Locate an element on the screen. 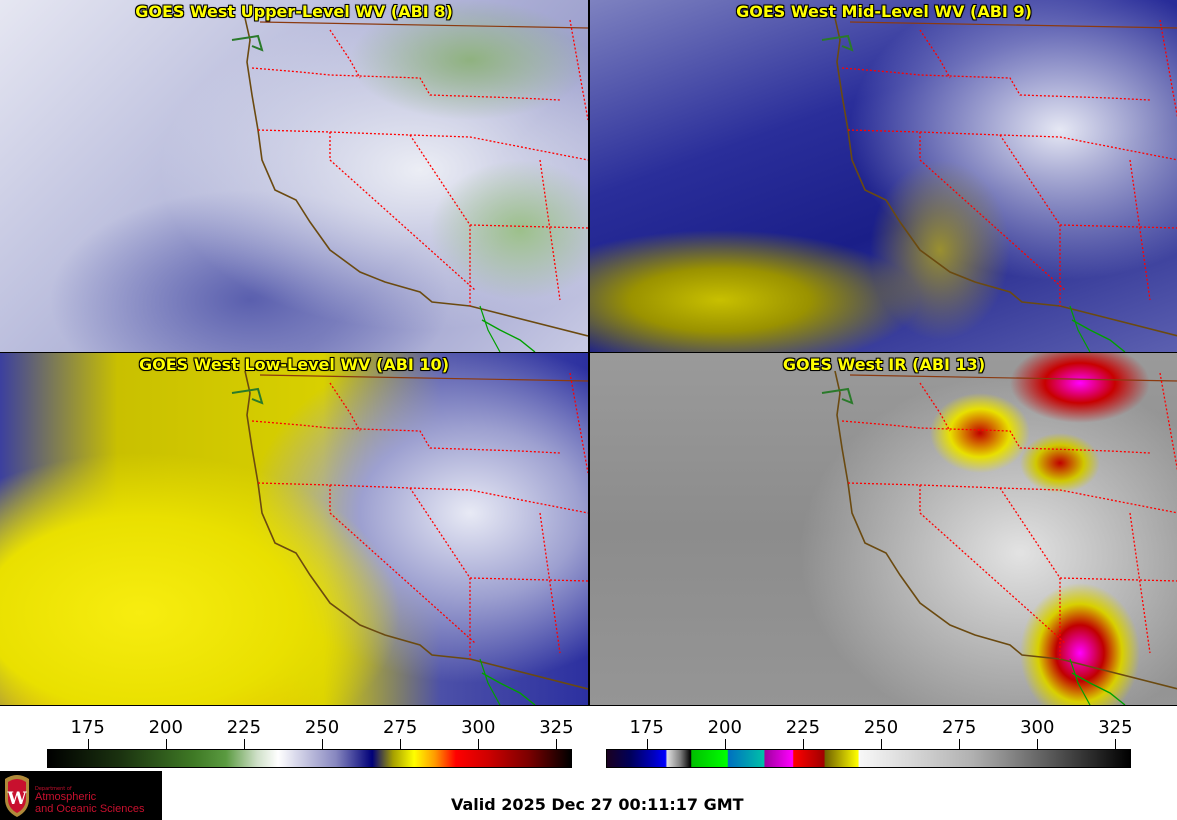  ir-colorbar is located at coordinates (868, 758).